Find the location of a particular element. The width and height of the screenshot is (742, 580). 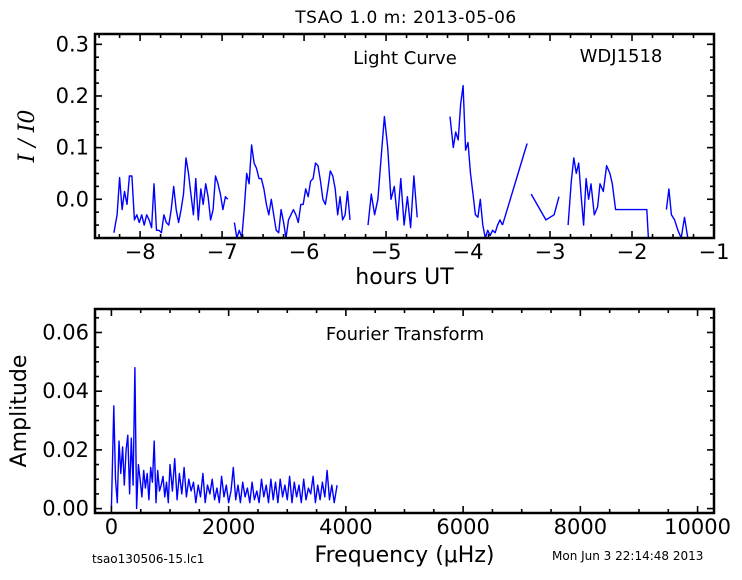

figure-title: TSAO 1.0 m: 2013-05-06 is located at coordinates (406, 18).